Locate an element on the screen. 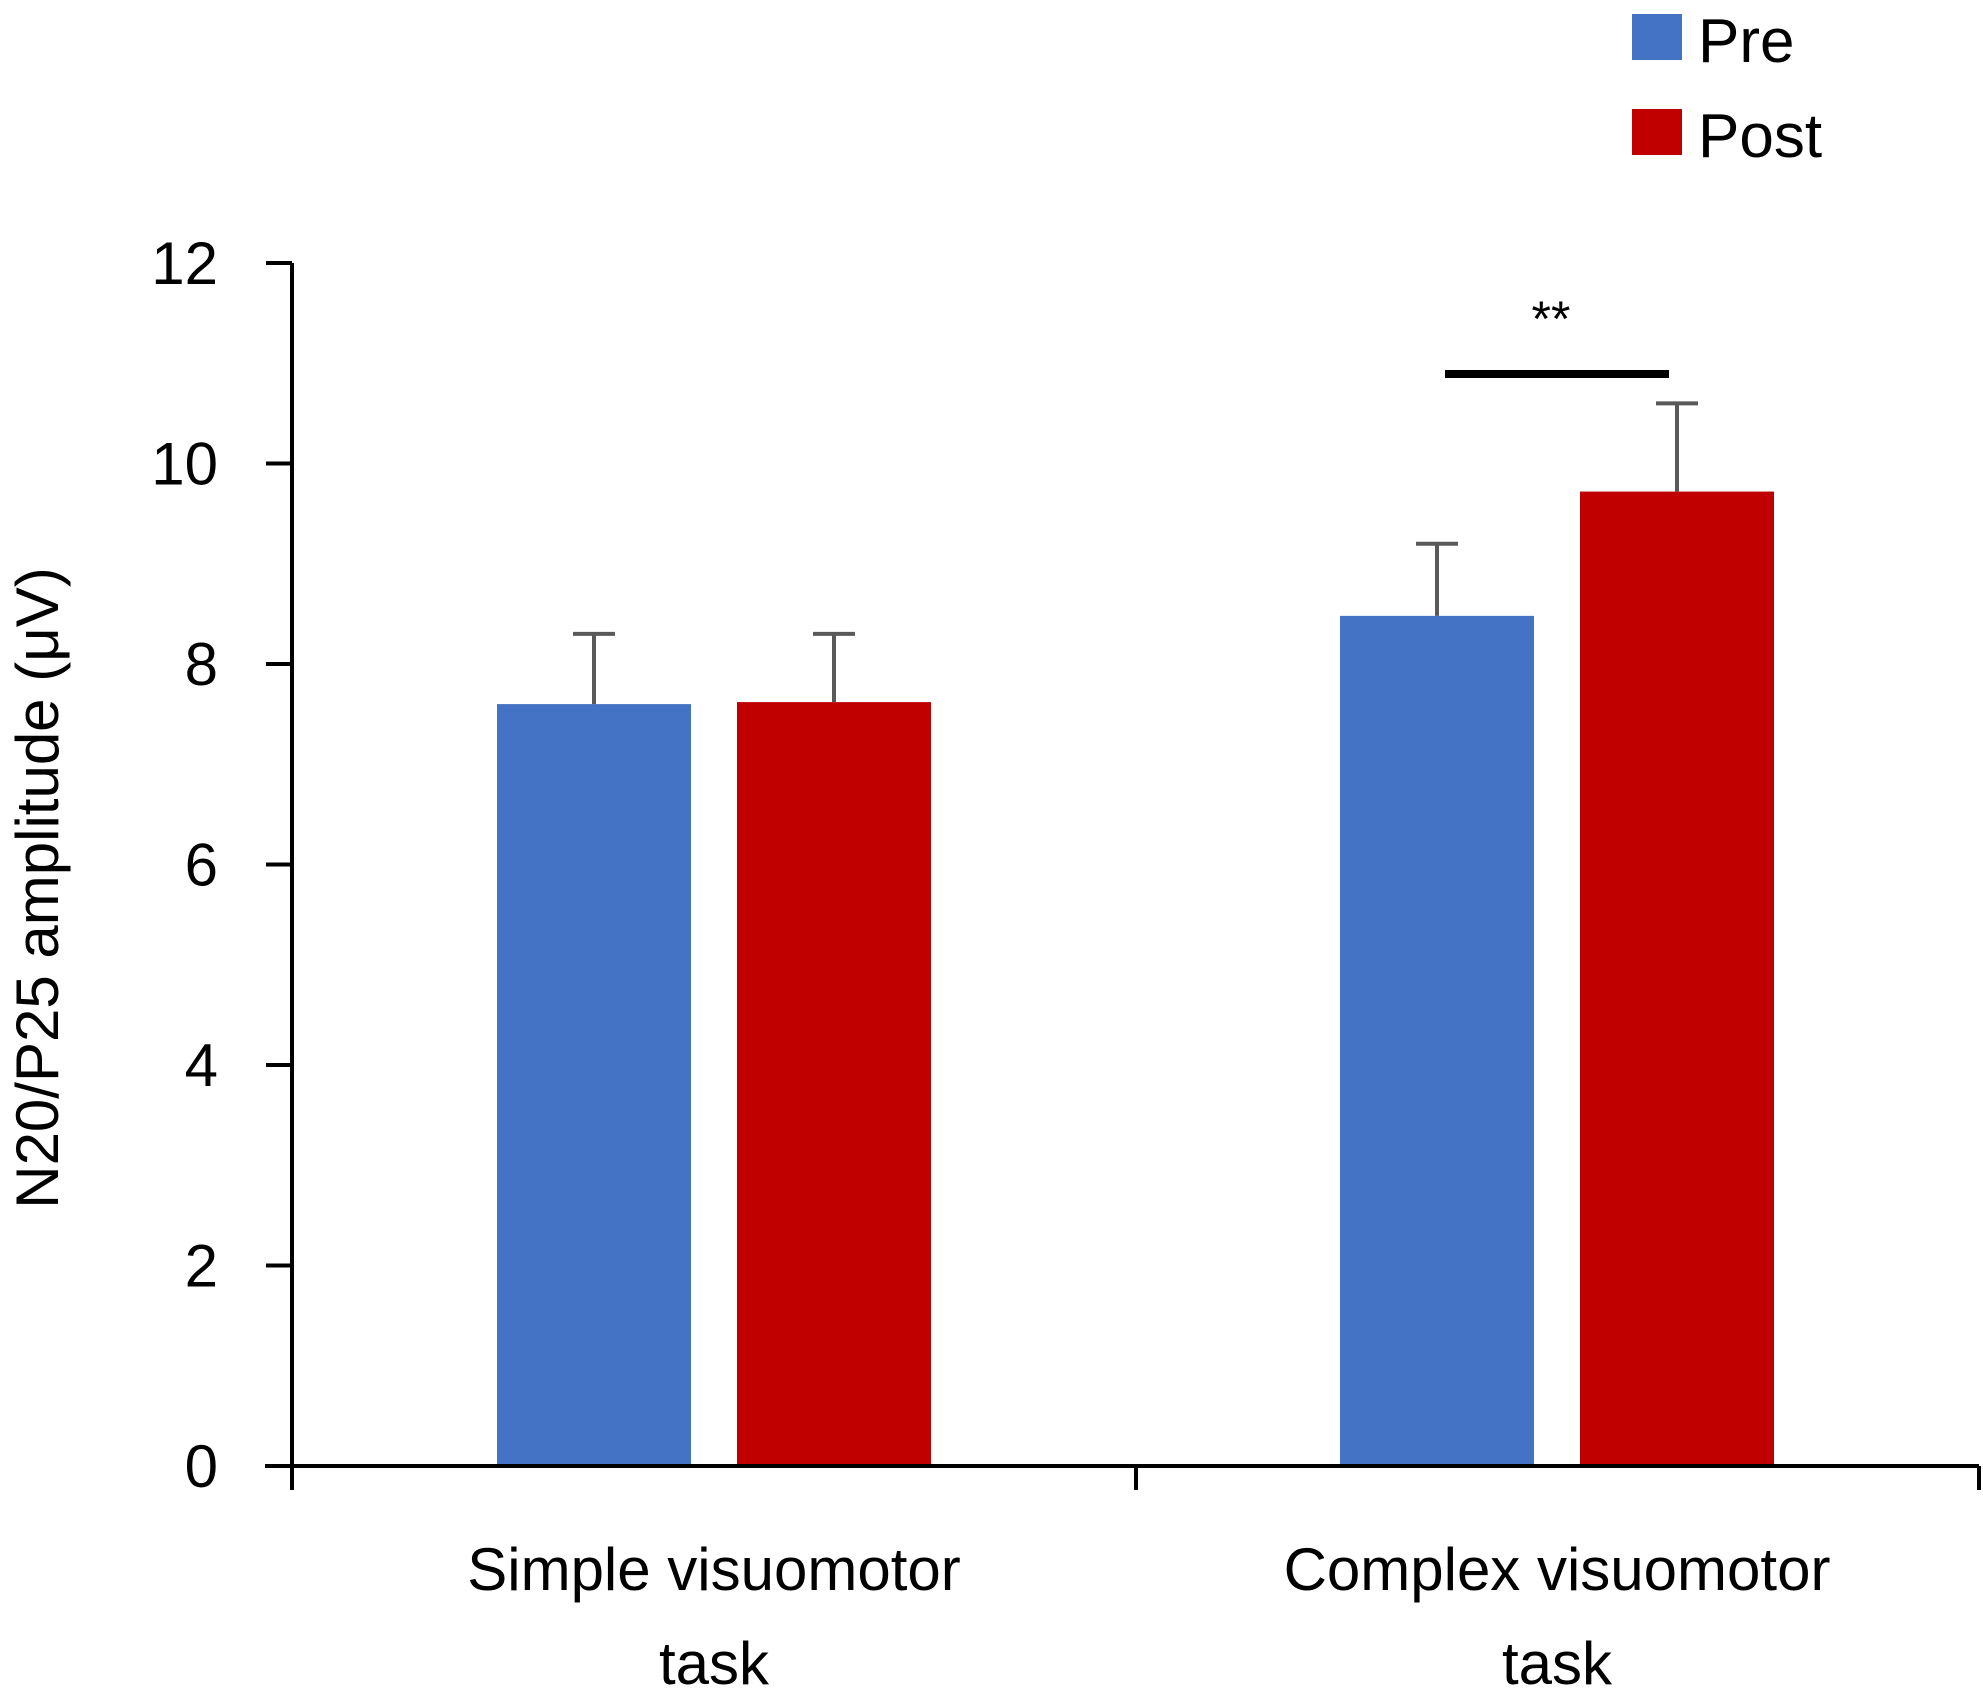  y-axis-ticks: 0 2 4 6 8 10 12 is located at coordinates (221, 865).